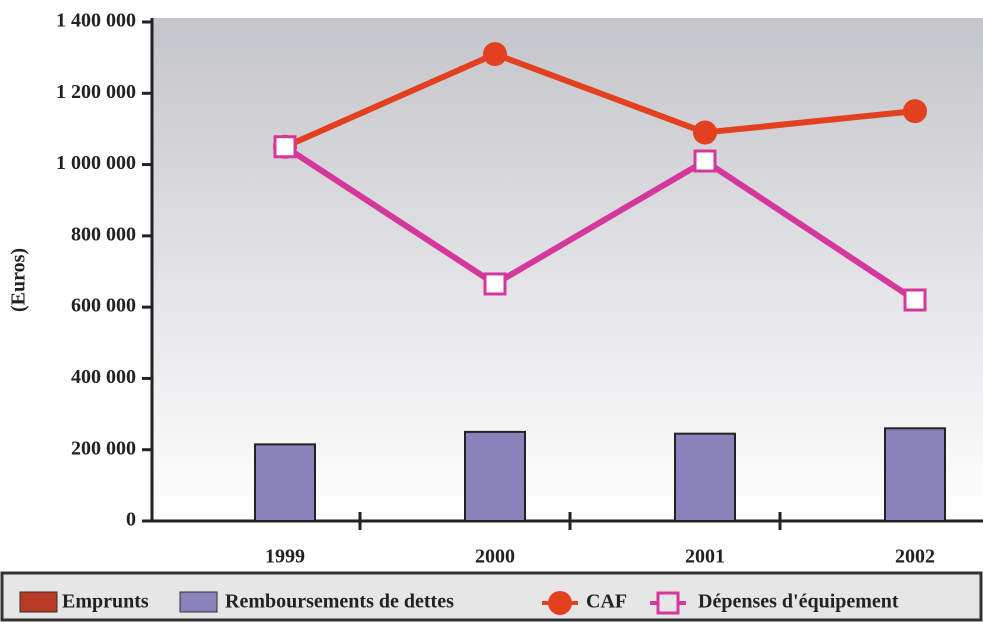  I want to click on x-tick-label: 2002, so click(915, 557).